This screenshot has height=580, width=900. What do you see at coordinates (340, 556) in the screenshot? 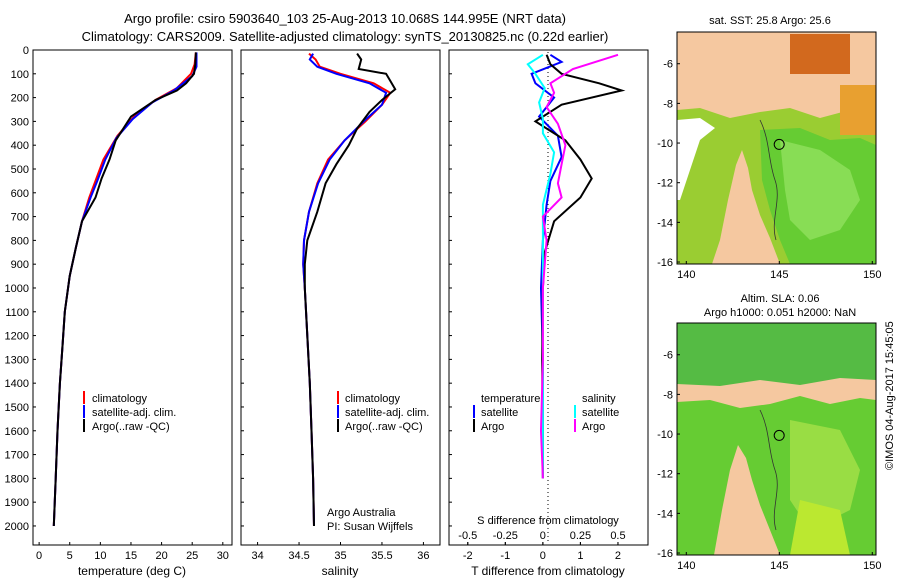
I see `x-tick-label: 35` at bounding box center [340, 556].